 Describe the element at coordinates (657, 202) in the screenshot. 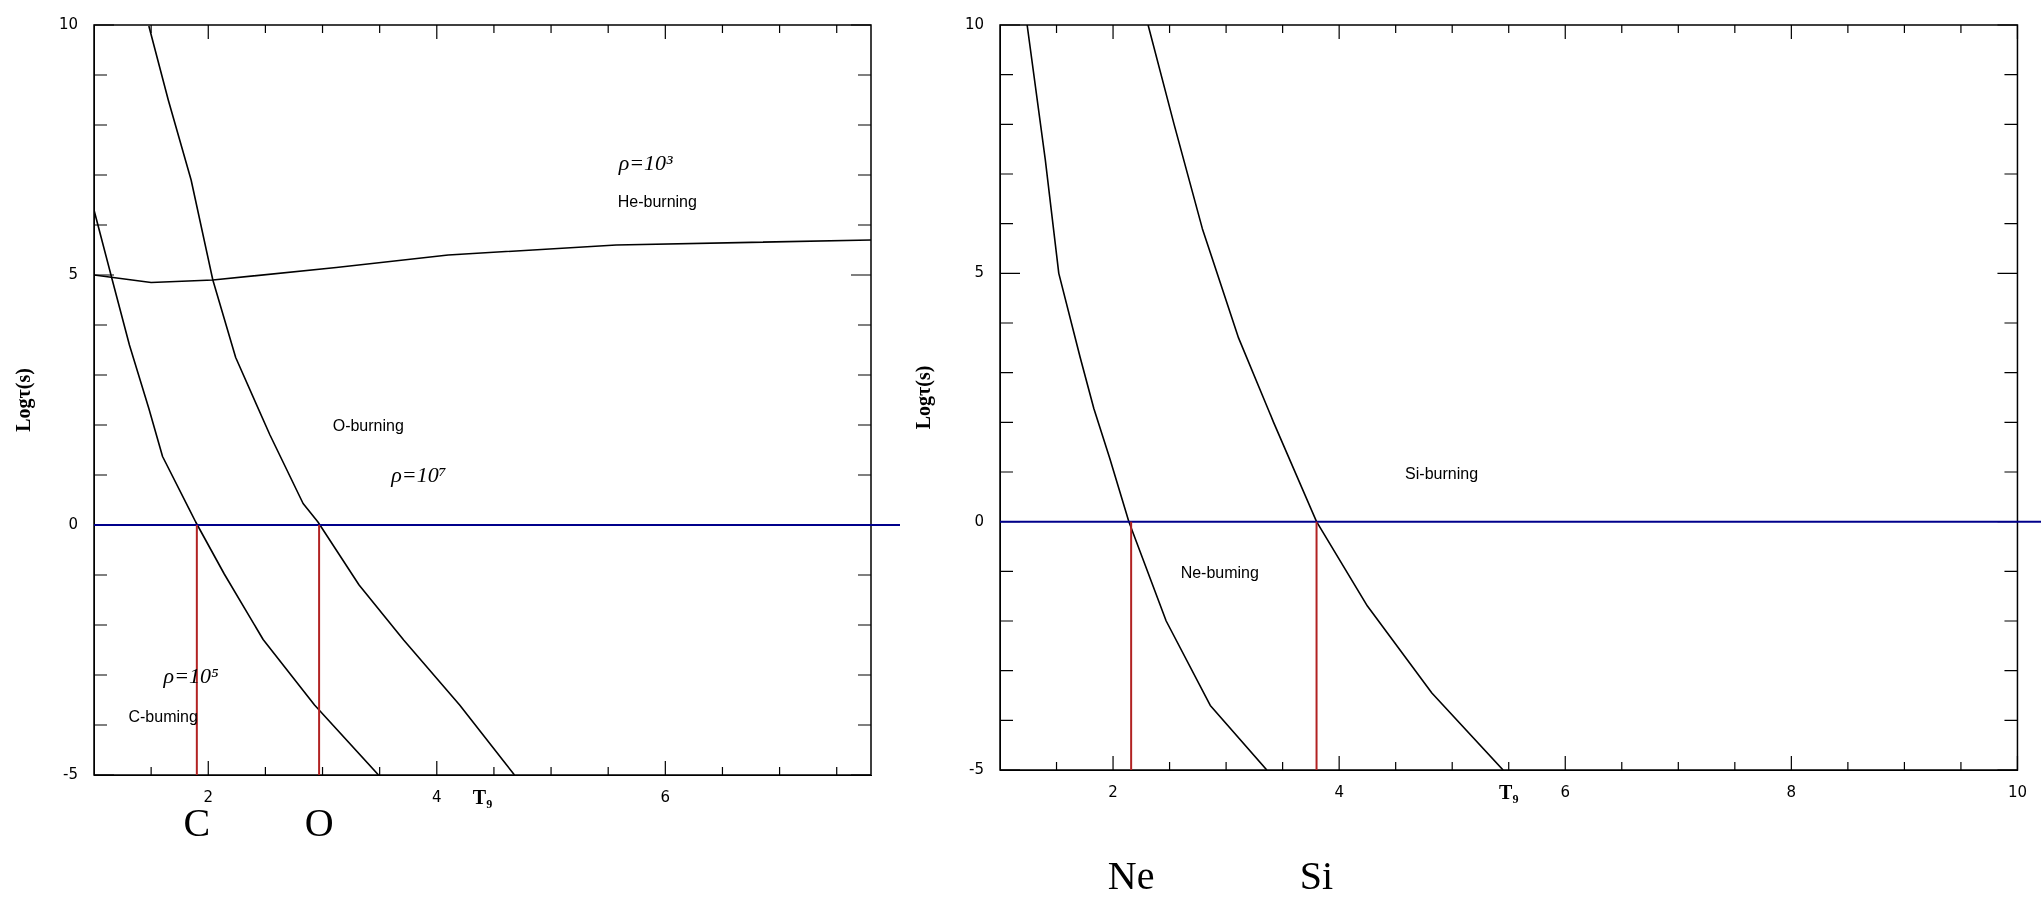

I see `annotation: He-burning` at that location.